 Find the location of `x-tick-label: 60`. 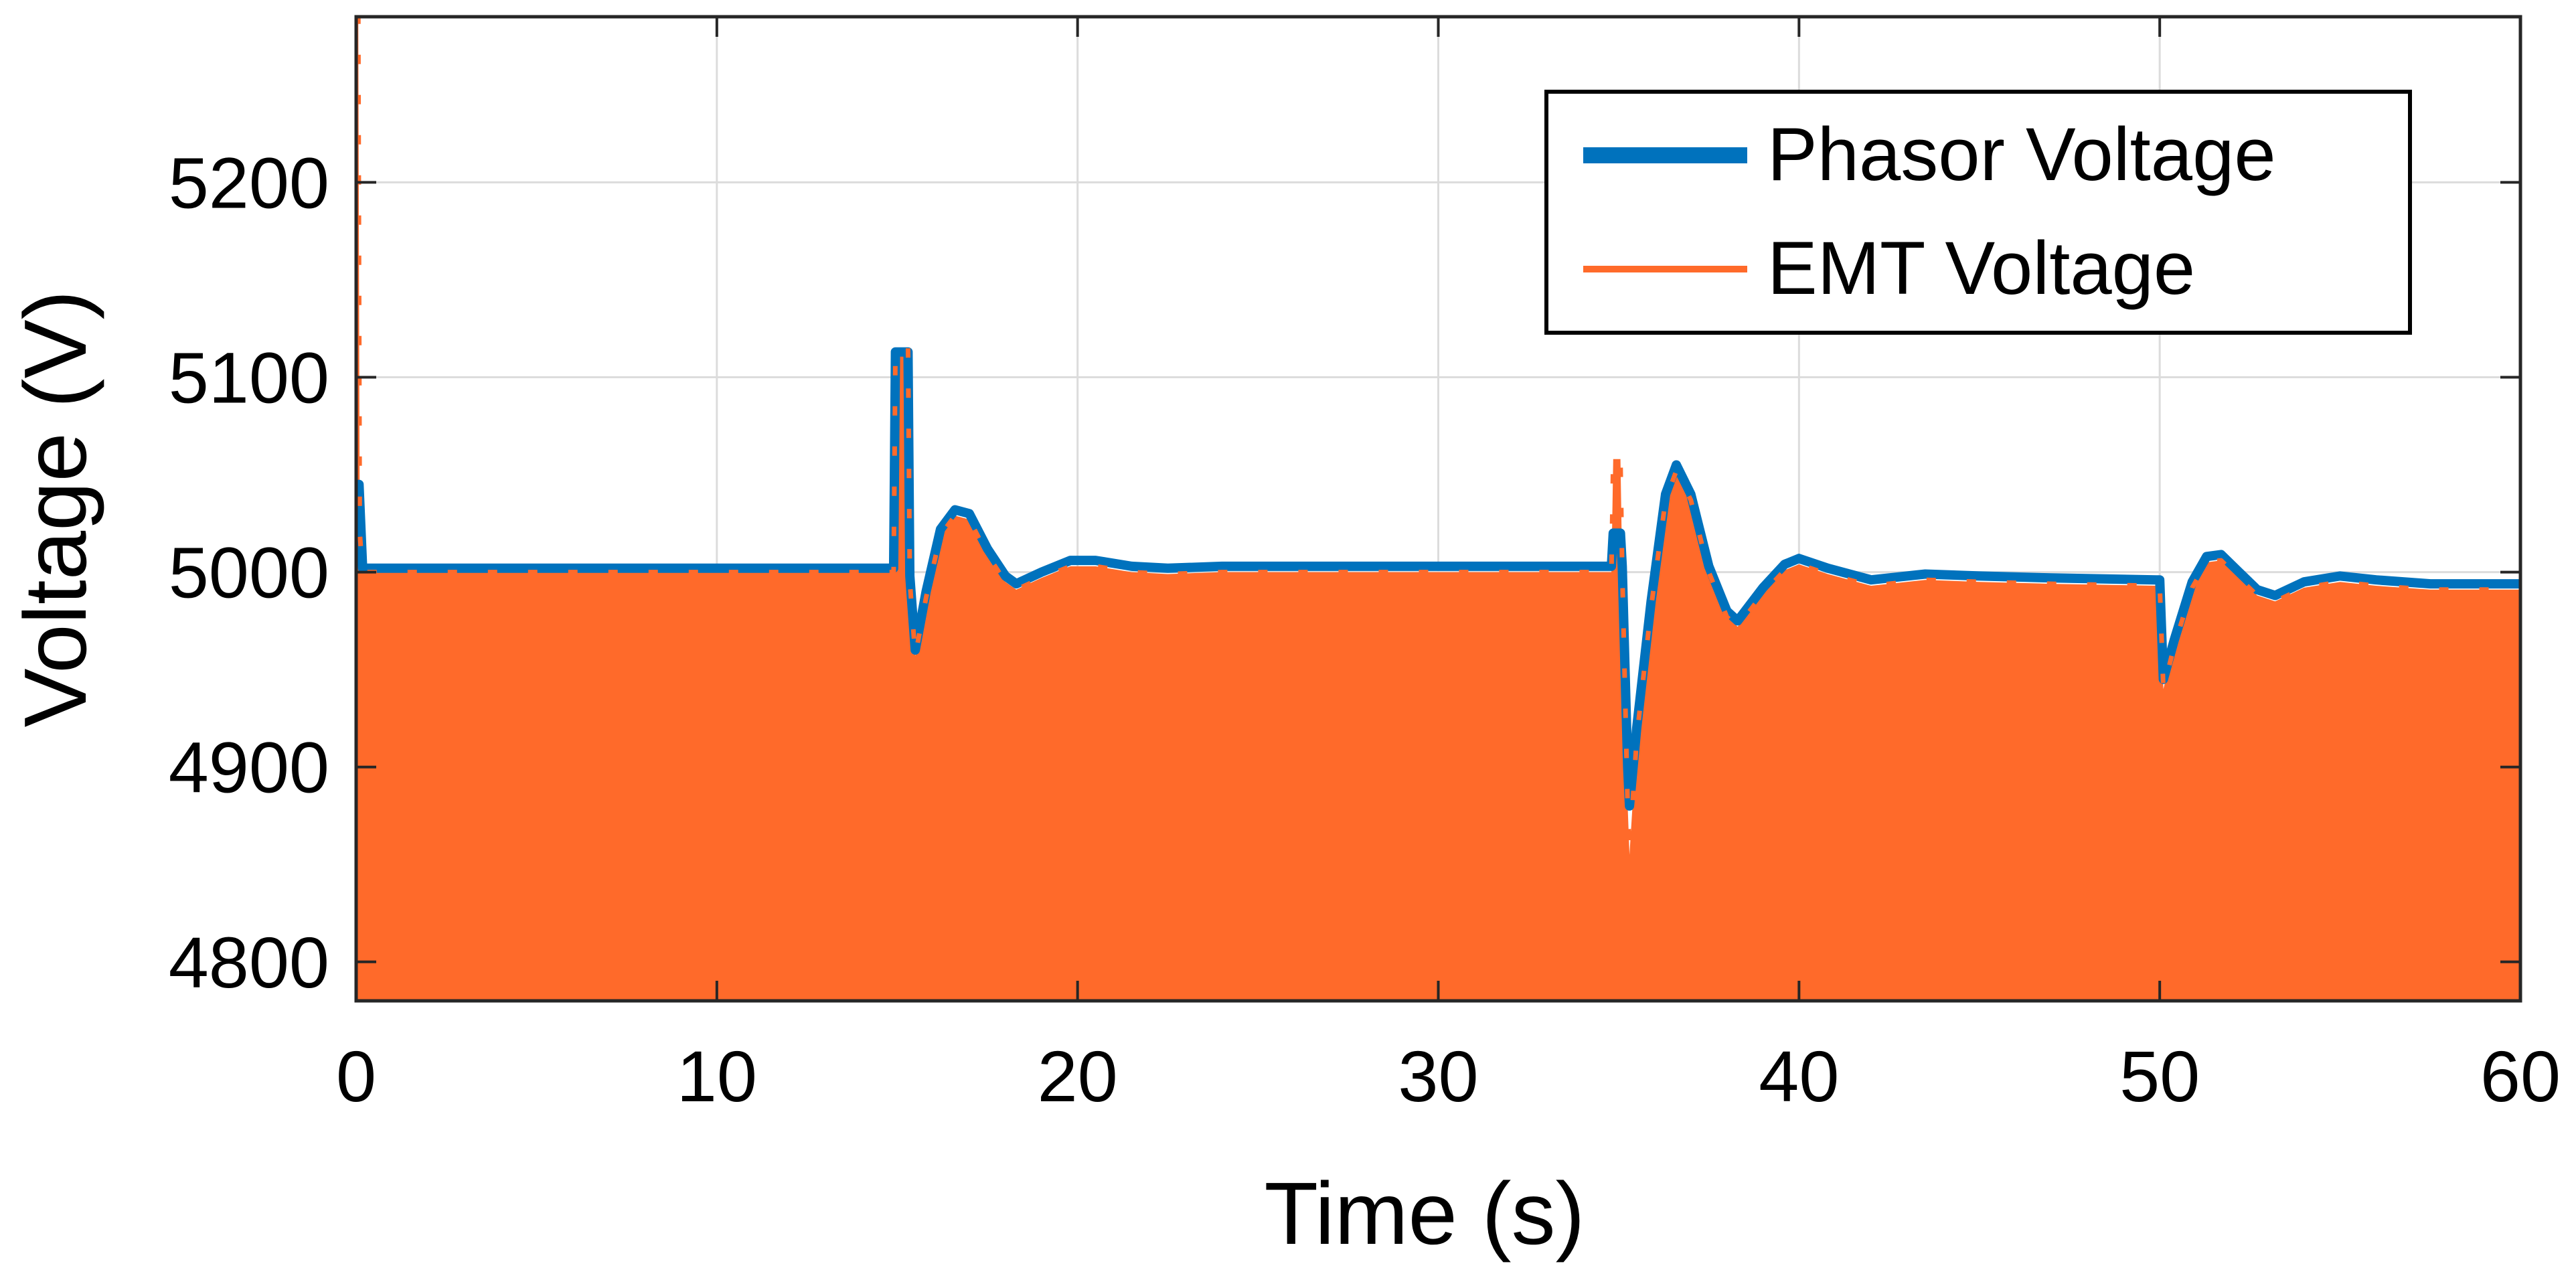

x-tick-label: 60 is located at coordinates (2521, 1076).